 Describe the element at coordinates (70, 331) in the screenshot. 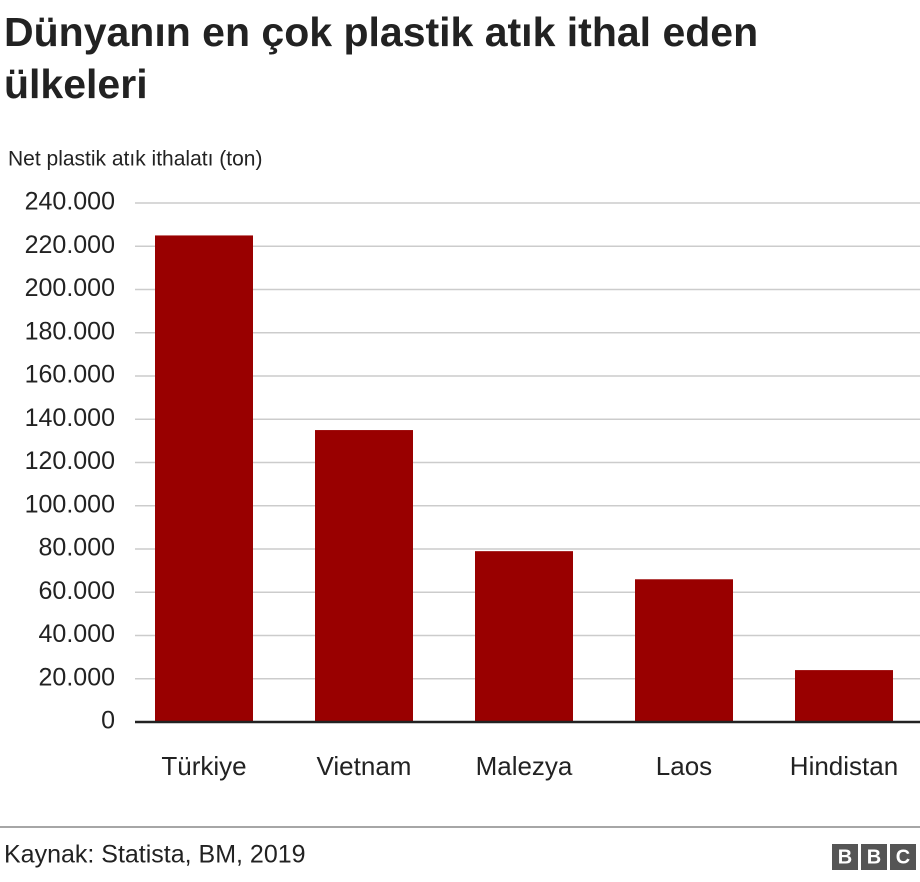

I see `y-tick-label: 180.000` at that location.